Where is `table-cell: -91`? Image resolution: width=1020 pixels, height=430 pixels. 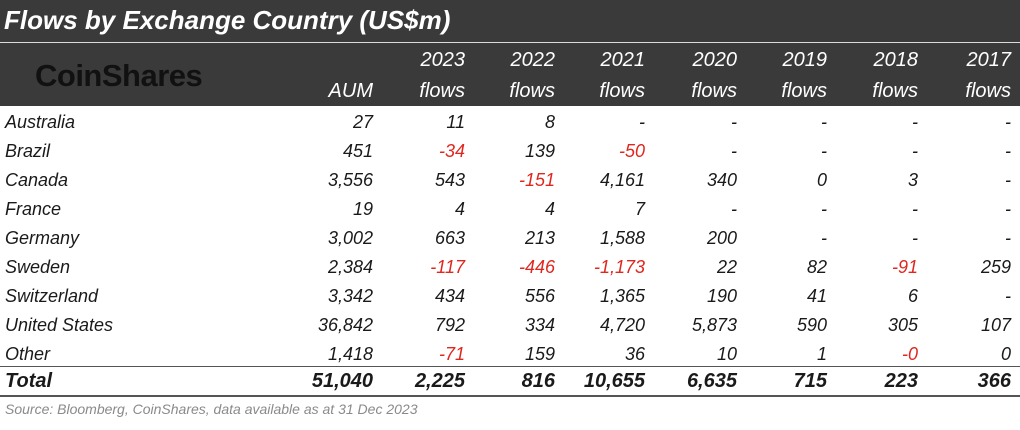
table-cell: -91 is located at coordinates (904, 267).